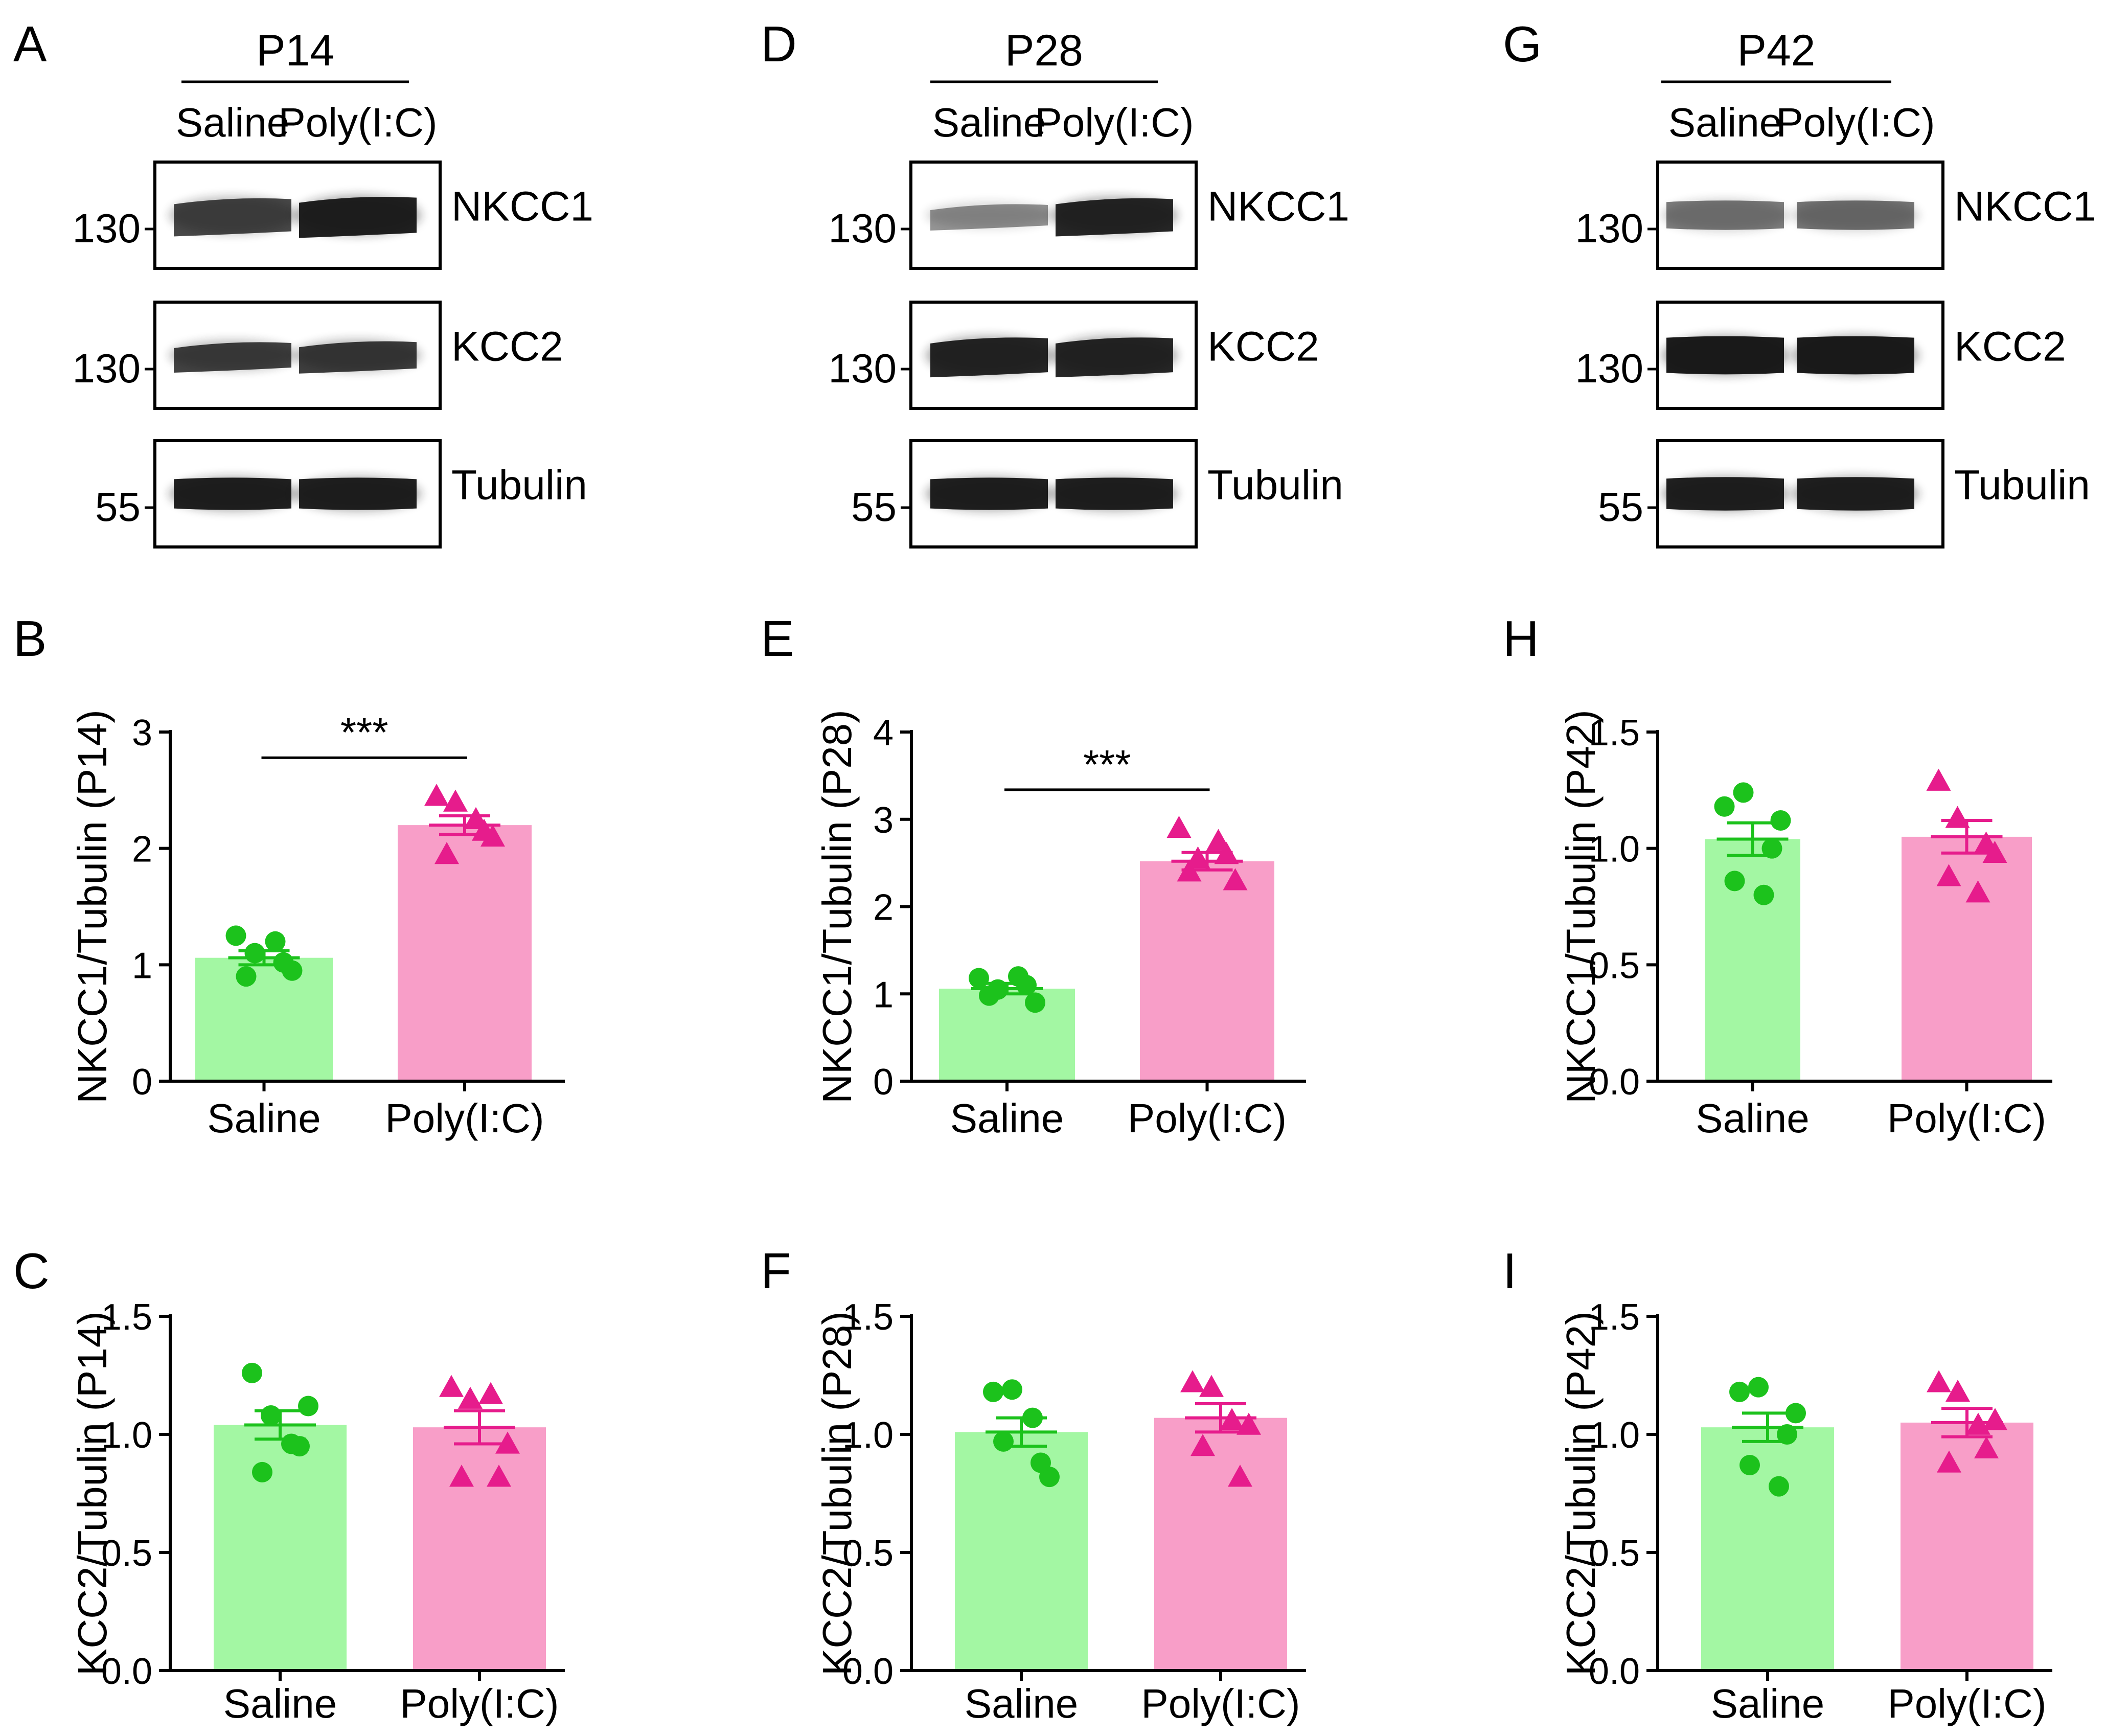 This screenshot has height=1736, width=2106. I want to click on panel-letter-I: I, so click(1510, 1271).